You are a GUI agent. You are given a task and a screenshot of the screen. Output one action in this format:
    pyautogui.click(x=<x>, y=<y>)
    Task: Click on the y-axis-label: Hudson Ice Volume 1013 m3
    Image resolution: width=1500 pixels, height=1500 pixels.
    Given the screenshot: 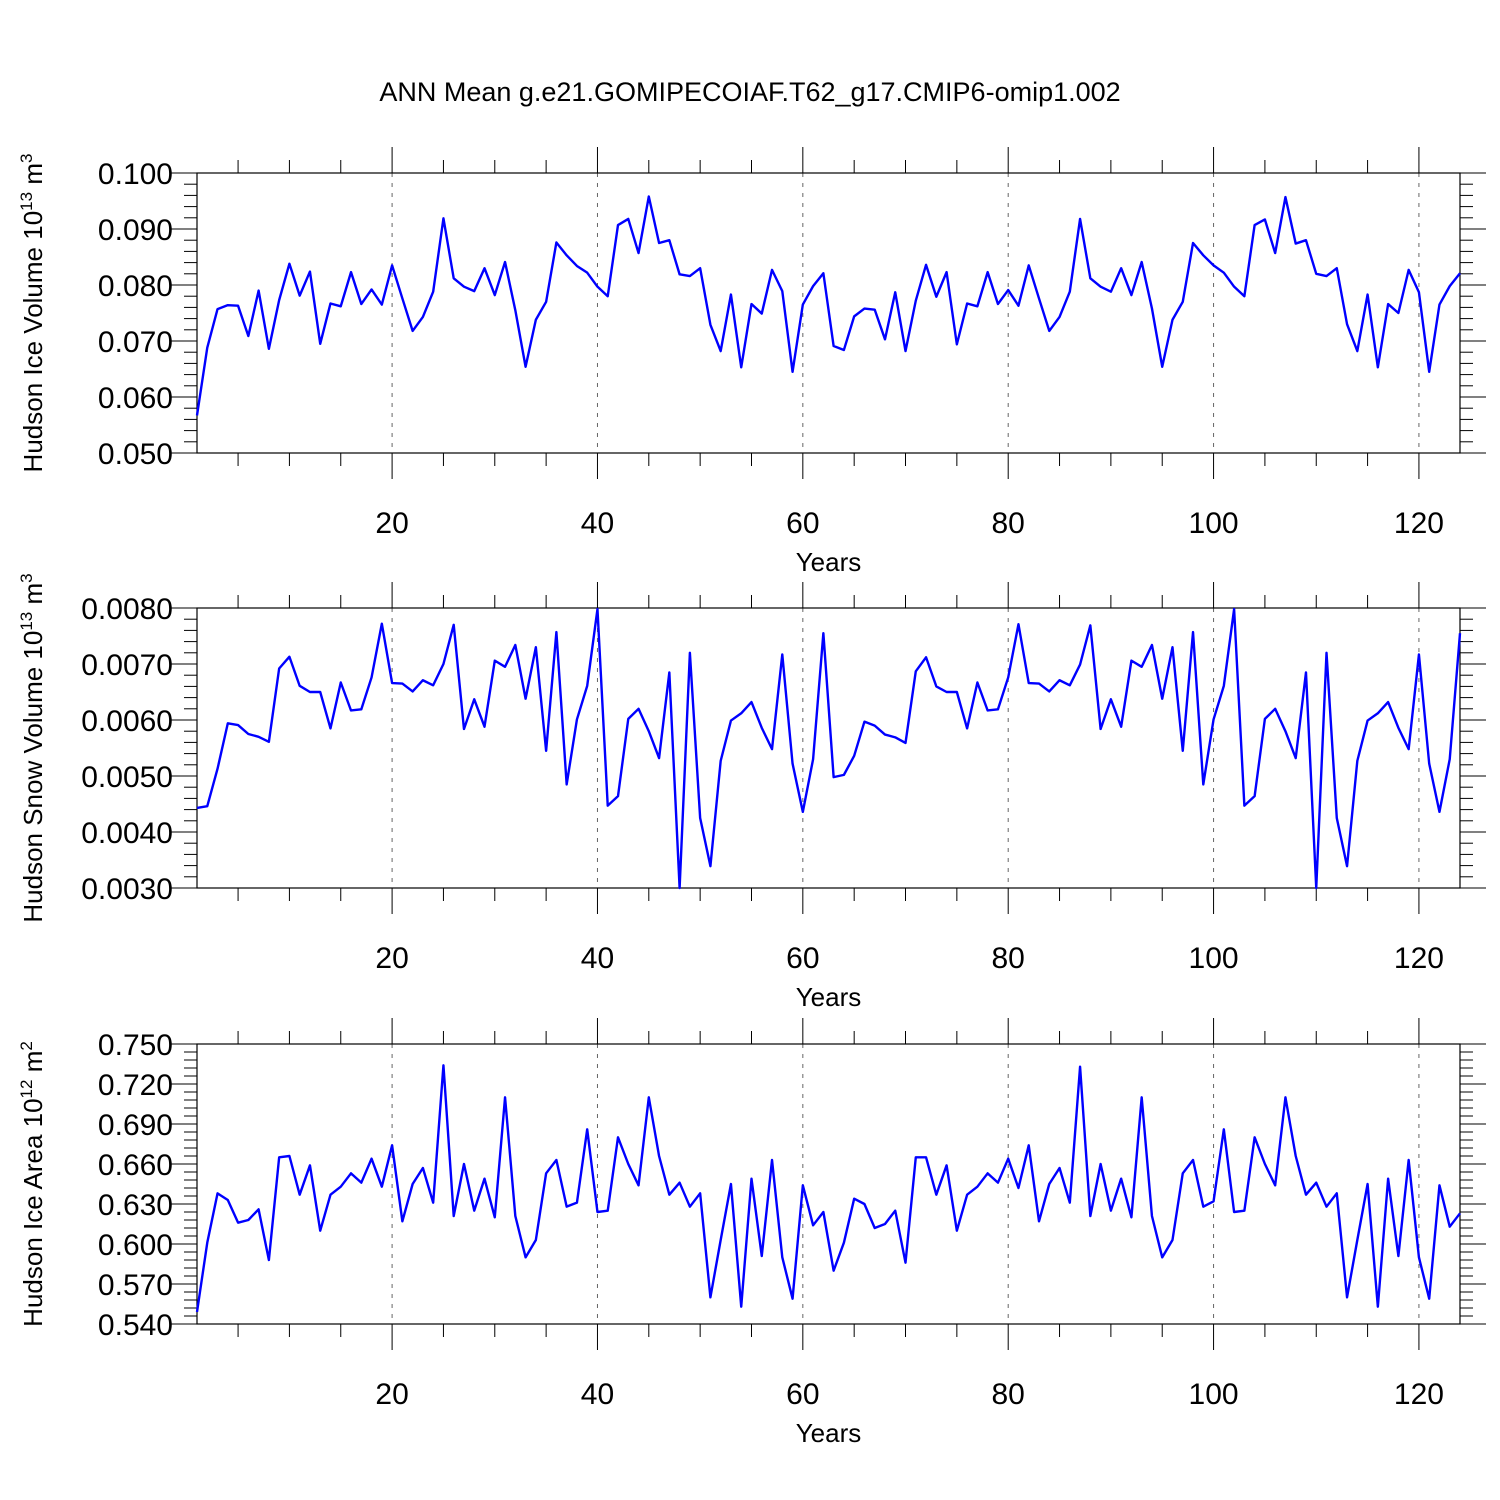 What is the action you would take?
    pyautogui.click(x=32, y=313)
    